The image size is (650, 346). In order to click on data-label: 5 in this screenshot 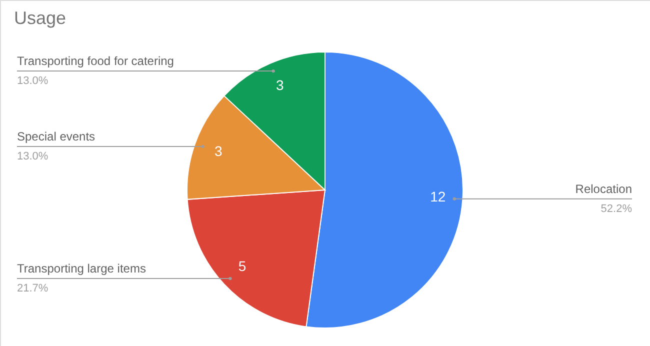, I will do `click(242, 266)`.